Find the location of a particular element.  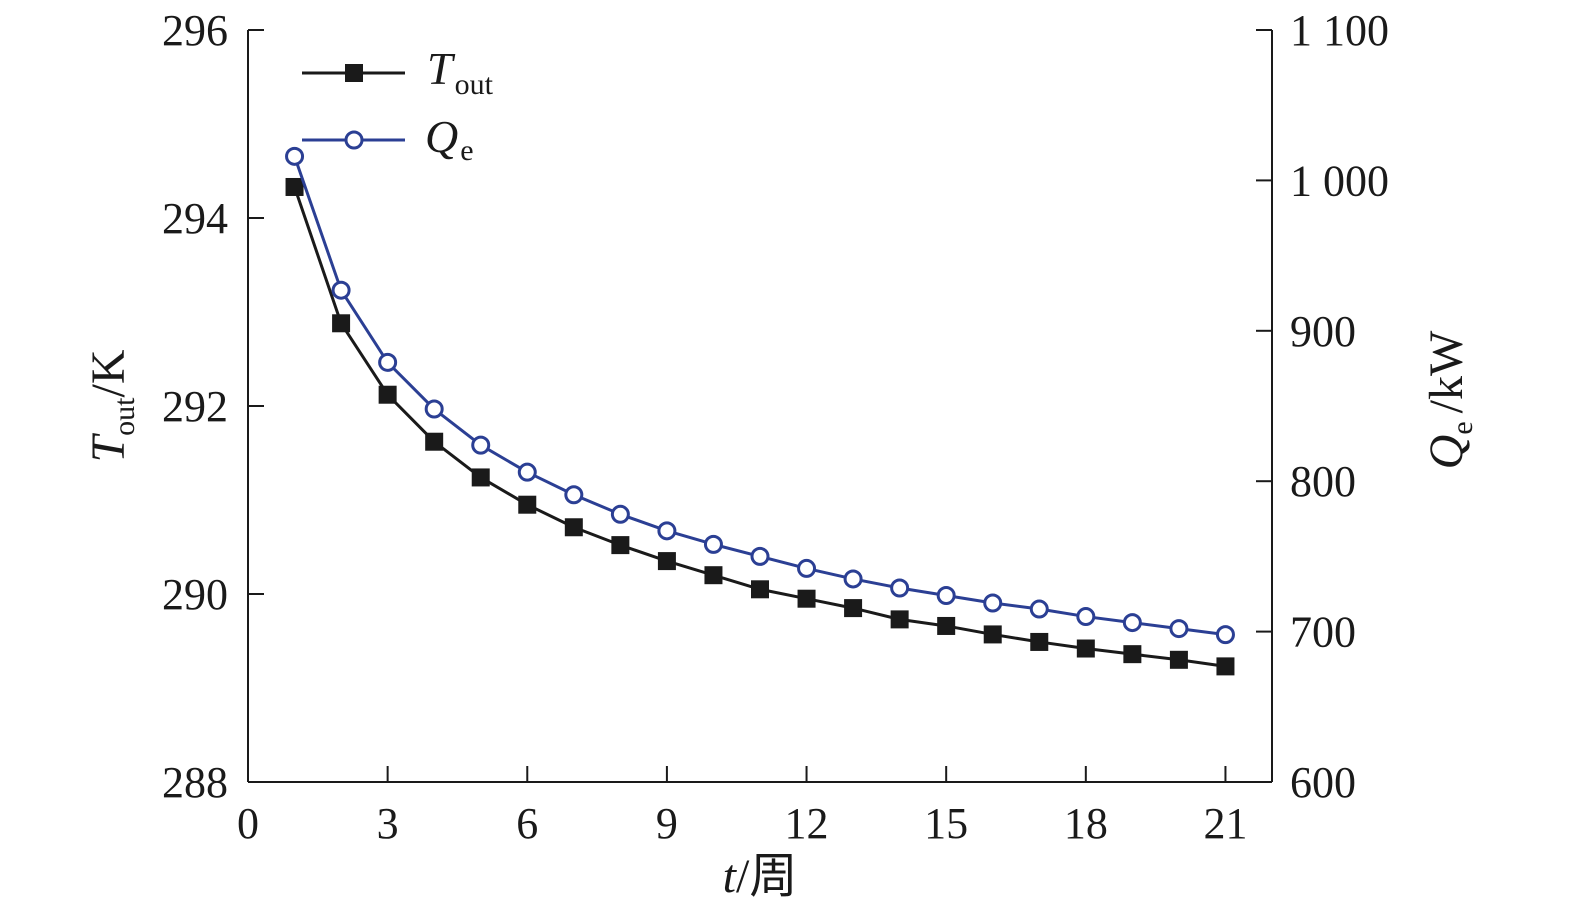

x-tick-label: 9 is located at coordinates (667, 823).